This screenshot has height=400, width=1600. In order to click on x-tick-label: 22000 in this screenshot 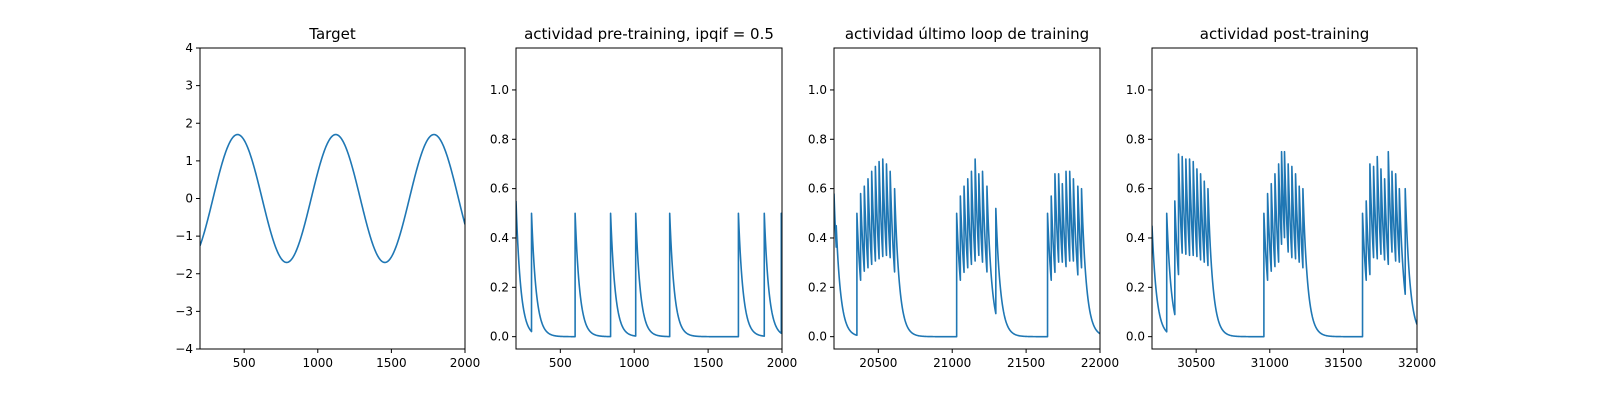, I will do `click(1100, 363)`.